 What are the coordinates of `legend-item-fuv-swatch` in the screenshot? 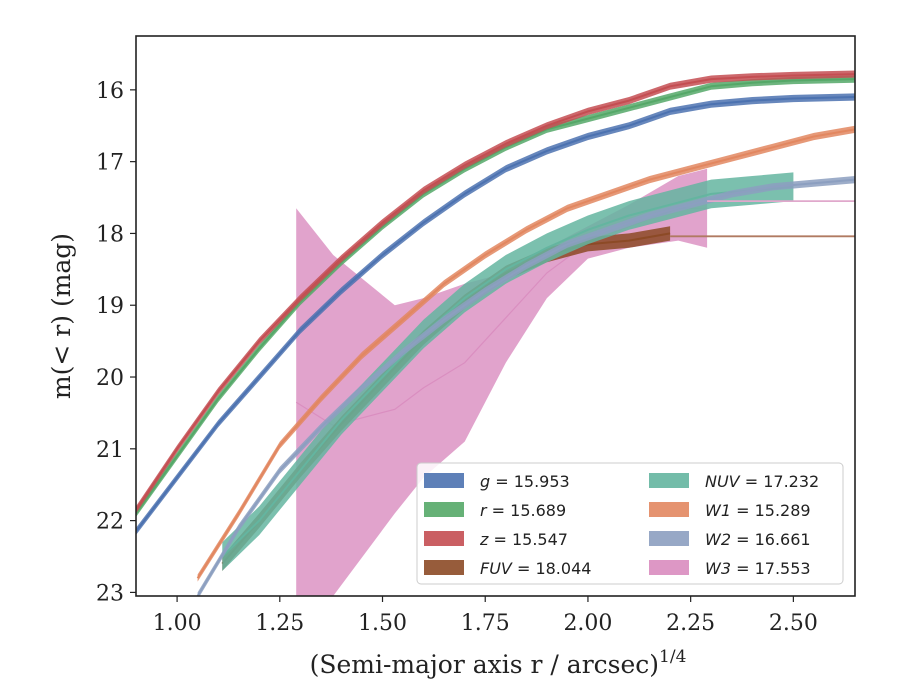 It's located at (444, 567).